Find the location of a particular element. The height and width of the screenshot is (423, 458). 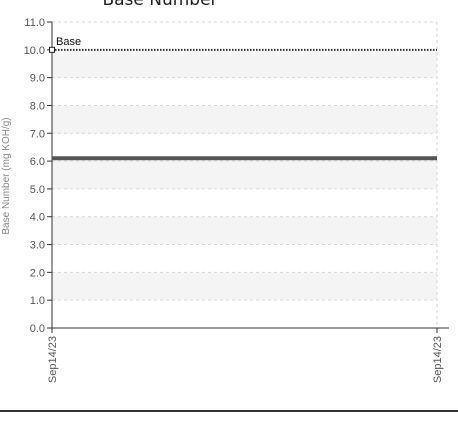

y-axis-label: Base Number (mg KOH/g) is located at coordinates (6, 175).